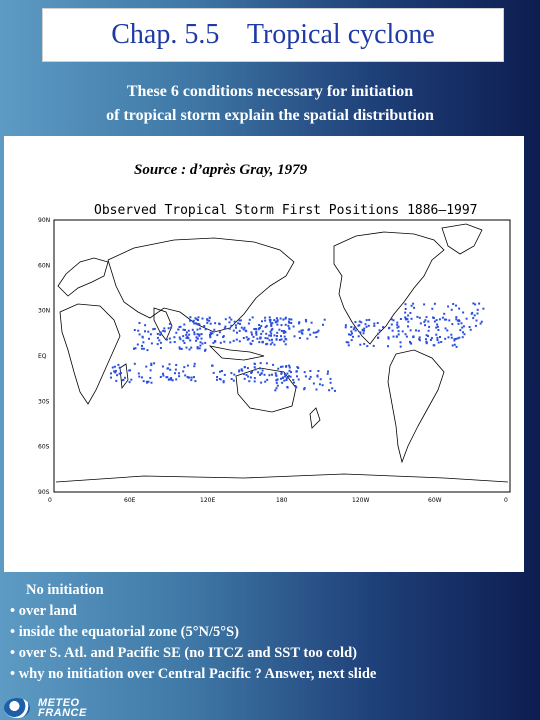  I want to click on new-zealand-outline, so click(315, 418).